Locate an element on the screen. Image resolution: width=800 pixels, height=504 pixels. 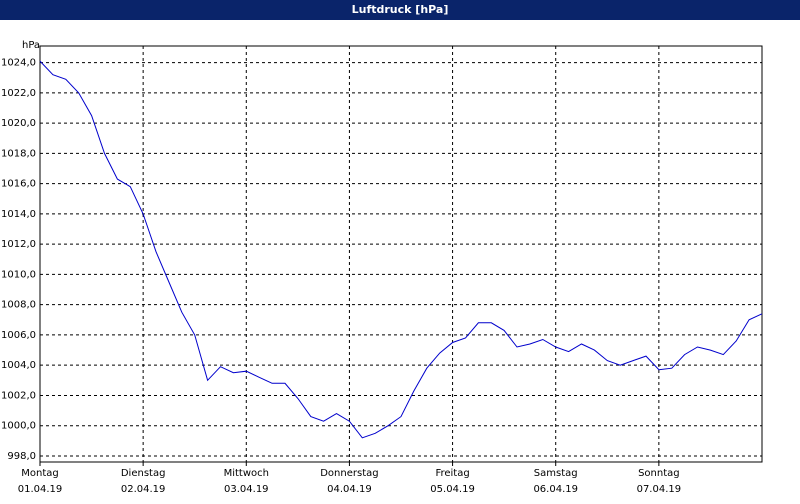
x-tick-date: 03.04.19 is located at coordinates (246, 489).